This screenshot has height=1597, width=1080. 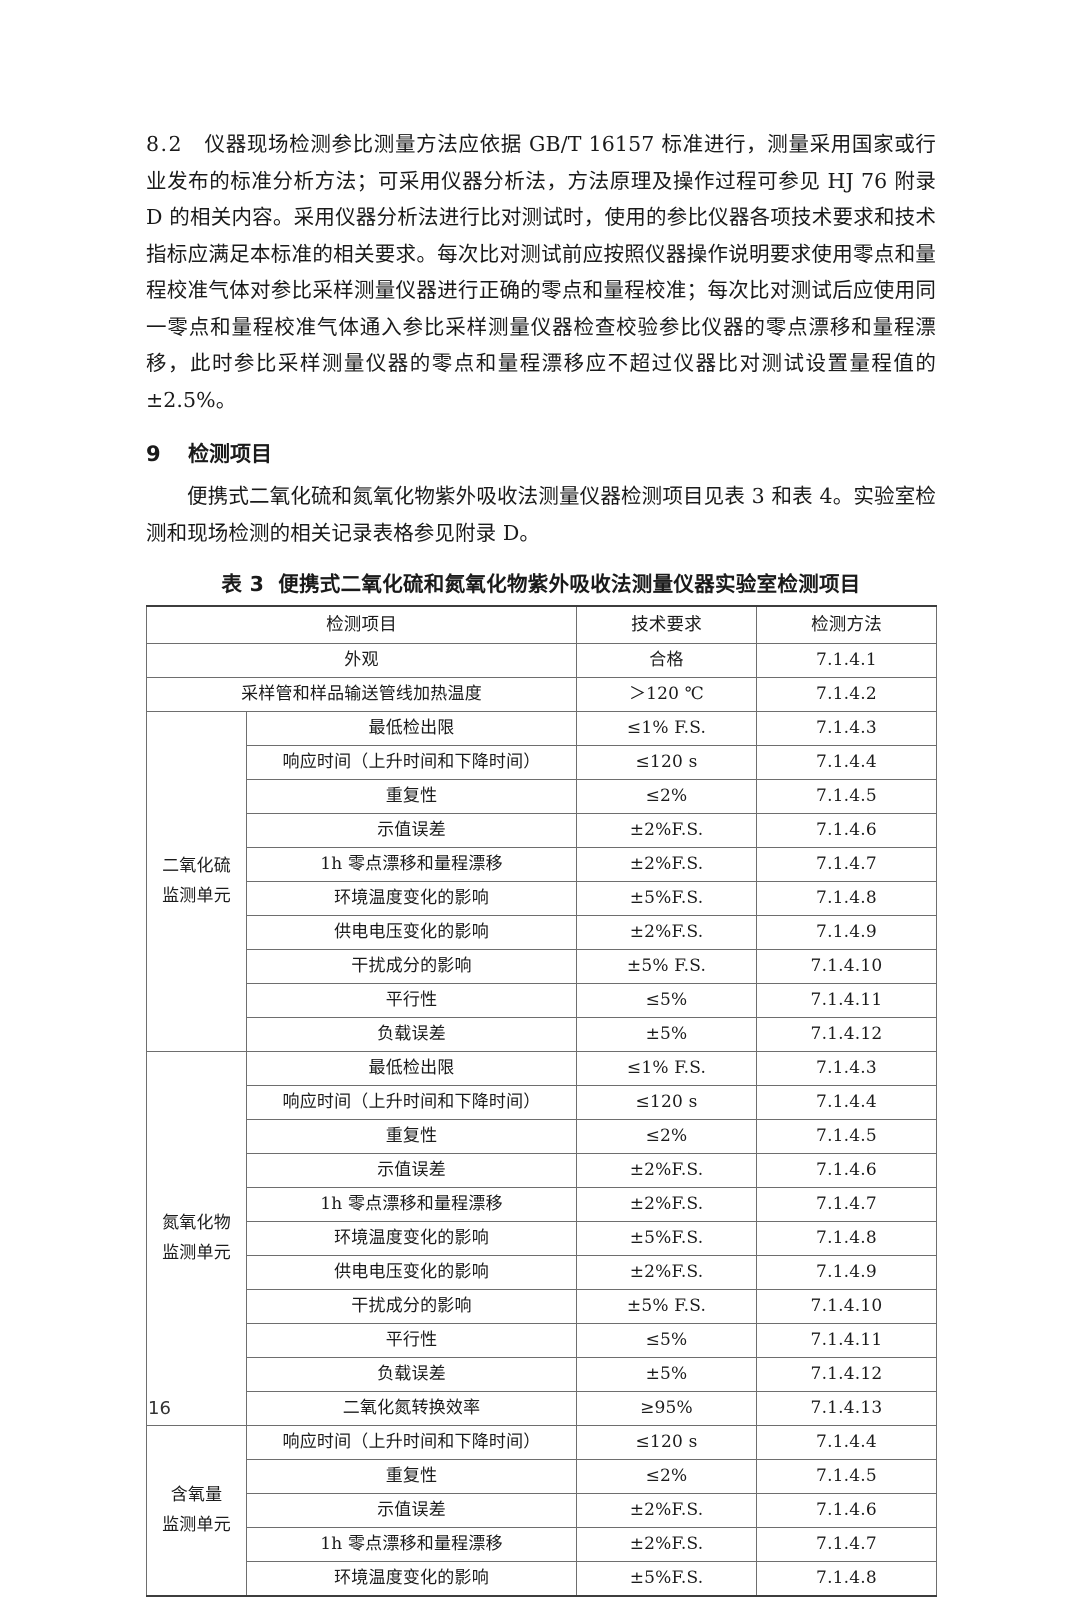 What do you see at coordinates (666, 694) in the screenshot?
I see `cell-technical-requirement: ＞120 ℃` at bounding box center [666, 694].